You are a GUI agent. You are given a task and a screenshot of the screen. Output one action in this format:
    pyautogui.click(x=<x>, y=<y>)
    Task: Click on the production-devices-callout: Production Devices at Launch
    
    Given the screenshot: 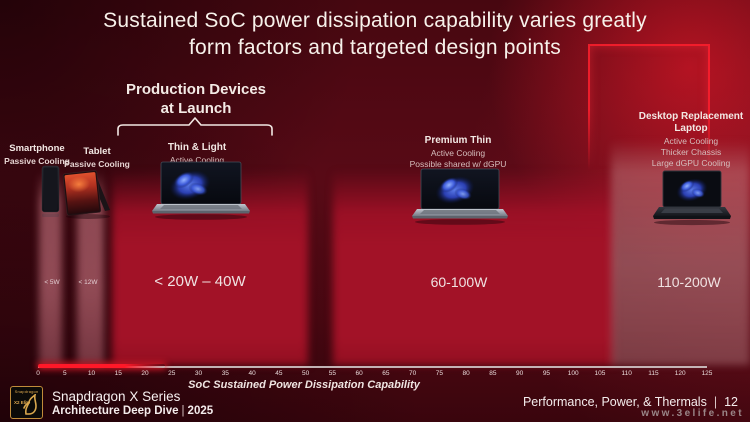 What is the action you would take?
    pyautogui.click(x=196, y=99)
    